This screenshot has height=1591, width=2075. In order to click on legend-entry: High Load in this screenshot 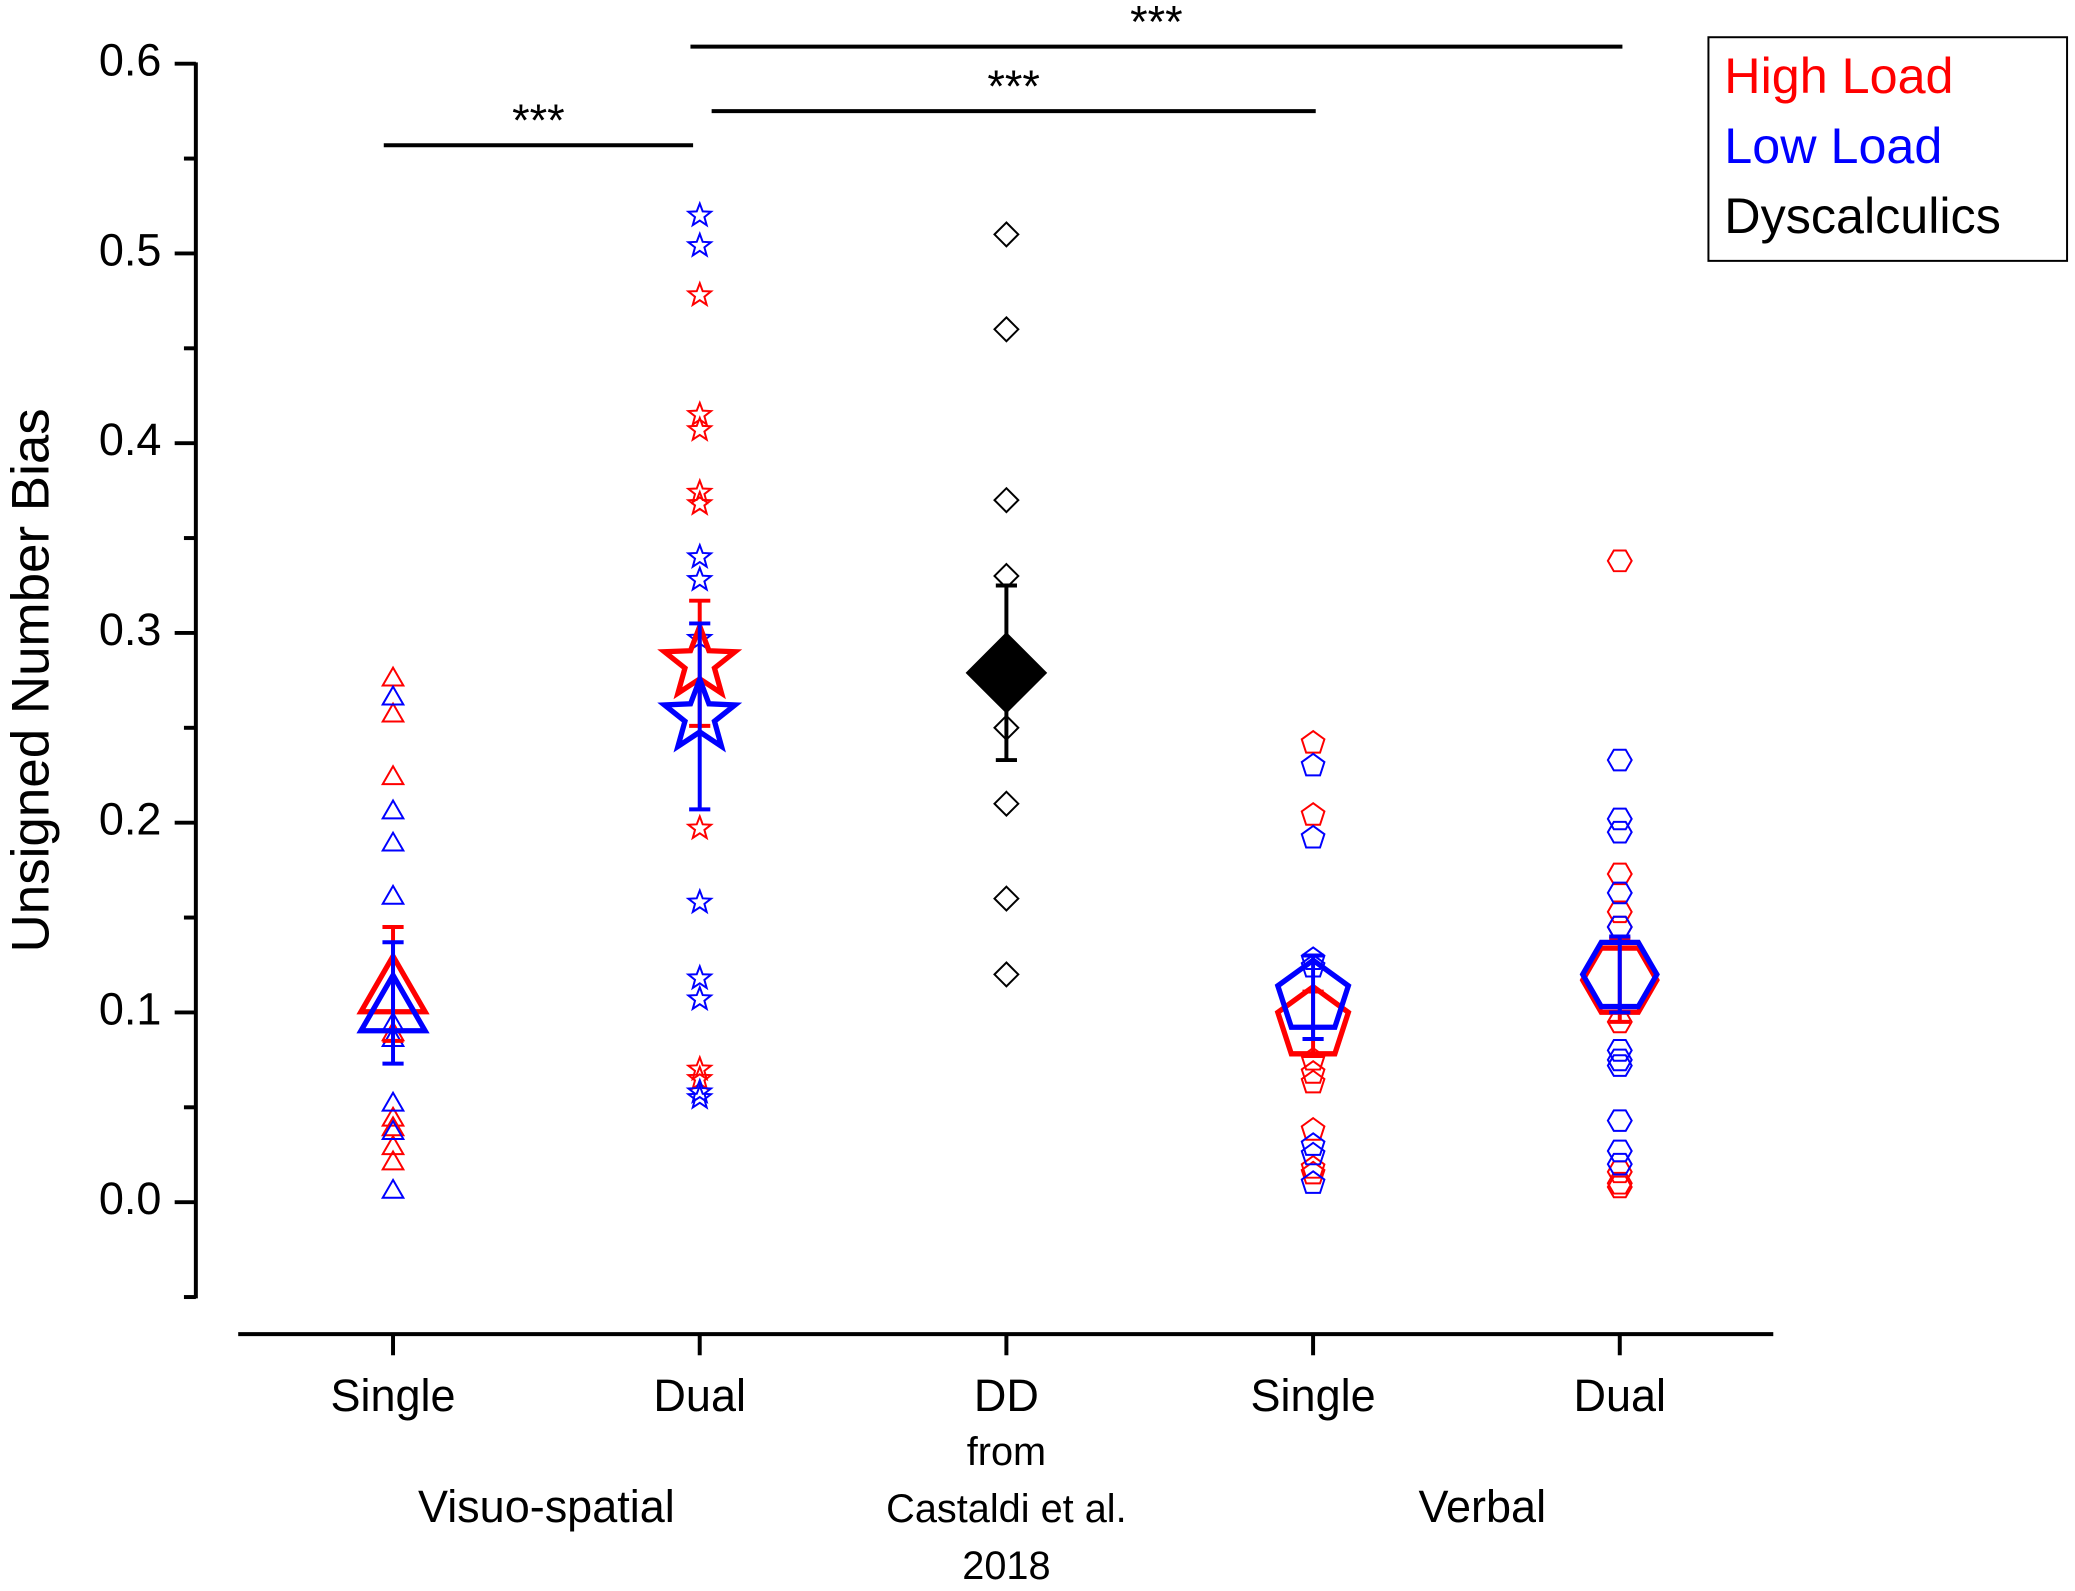, I will do `click(1838, 75)`.